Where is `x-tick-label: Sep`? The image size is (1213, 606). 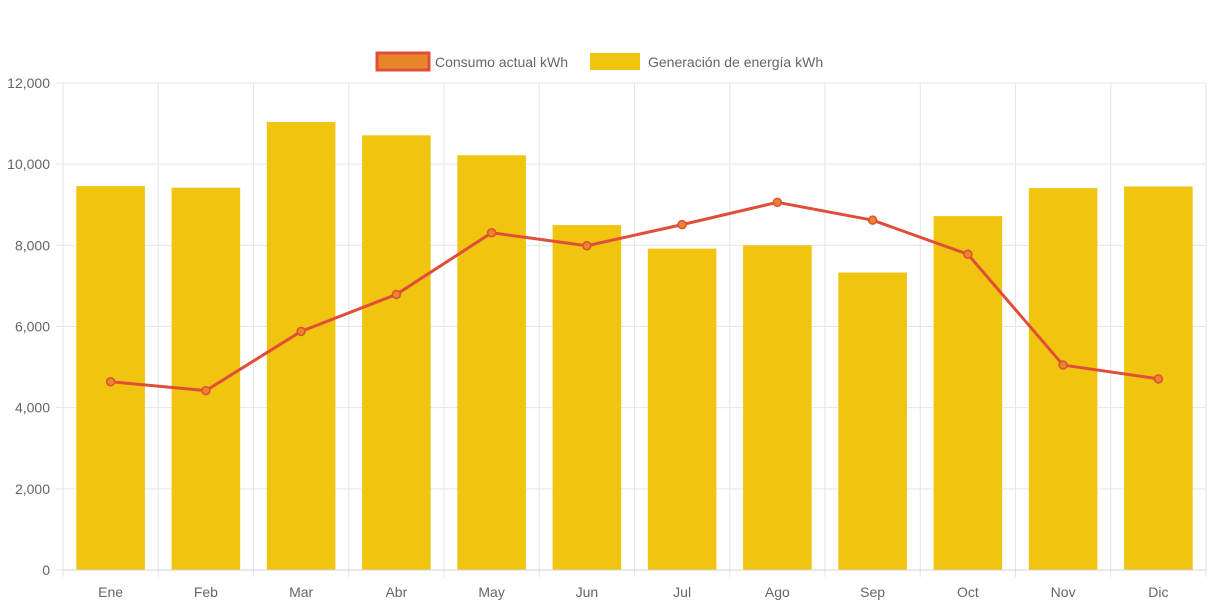 x-tick-label: Sep is located at coordinates (872, 592).